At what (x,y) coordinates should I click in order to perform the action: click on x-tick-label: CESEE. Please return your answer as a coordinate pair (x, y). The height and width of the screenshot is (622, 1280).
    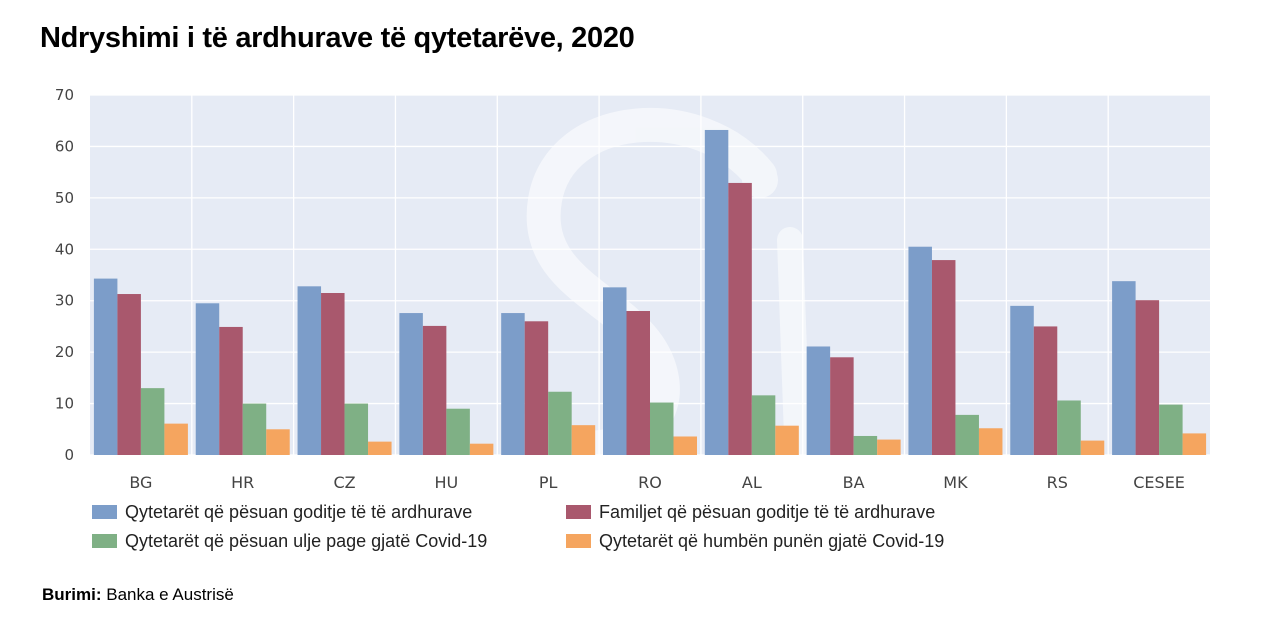
    Looking at the image, I should click on (1159, 482).